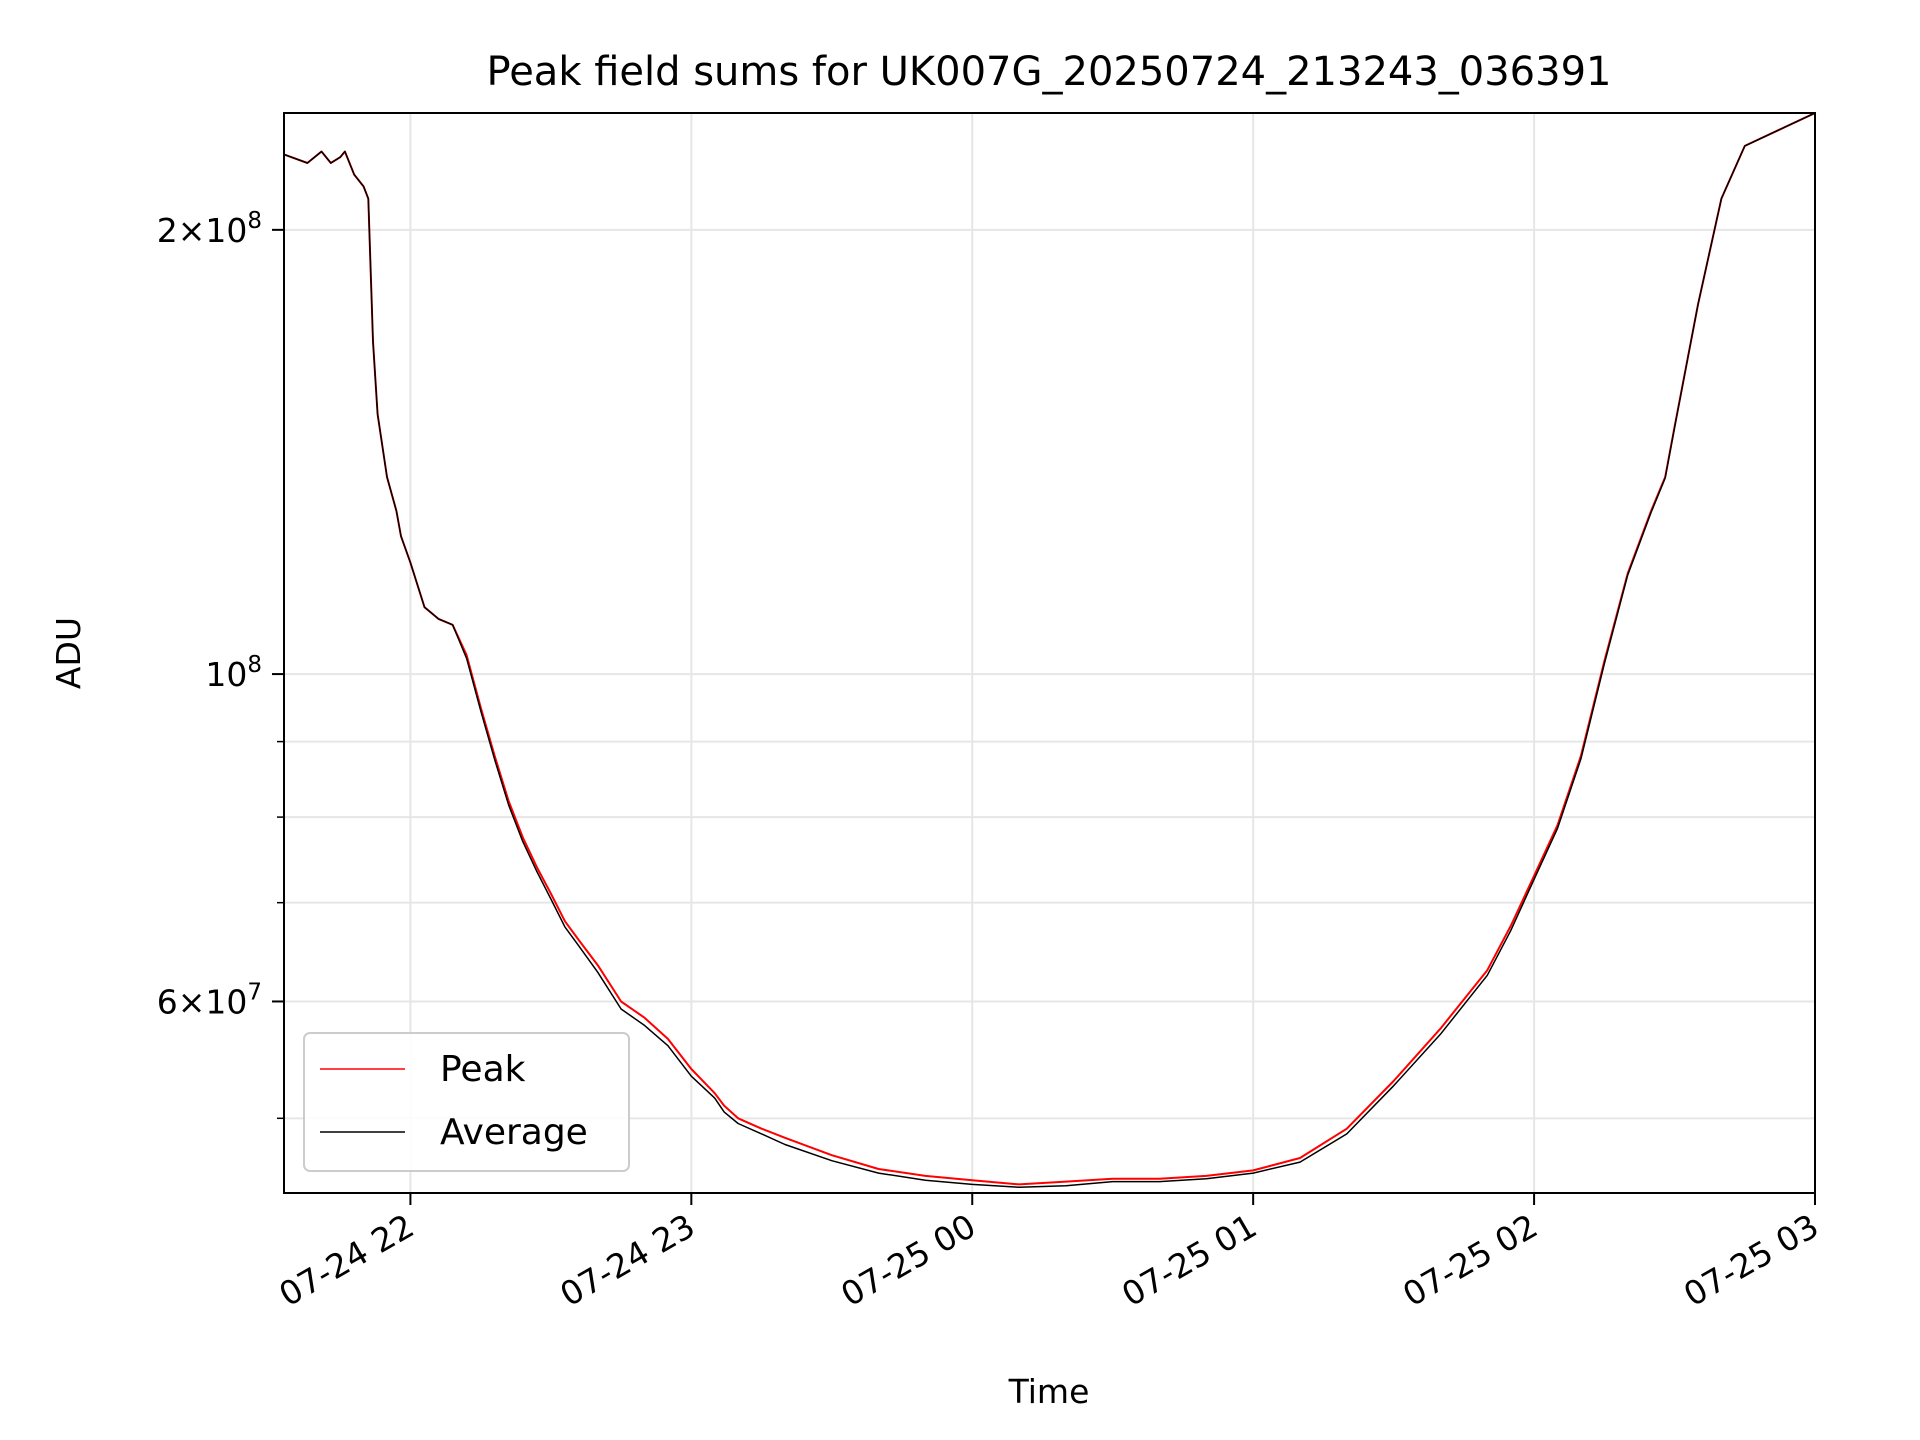 The height and width of the screenshot is (1440, 1920). What do you see at coordinates (514, 1132) in the screenshot?
I see `legend-label-average: Average` at bounding box center [514, 1132].